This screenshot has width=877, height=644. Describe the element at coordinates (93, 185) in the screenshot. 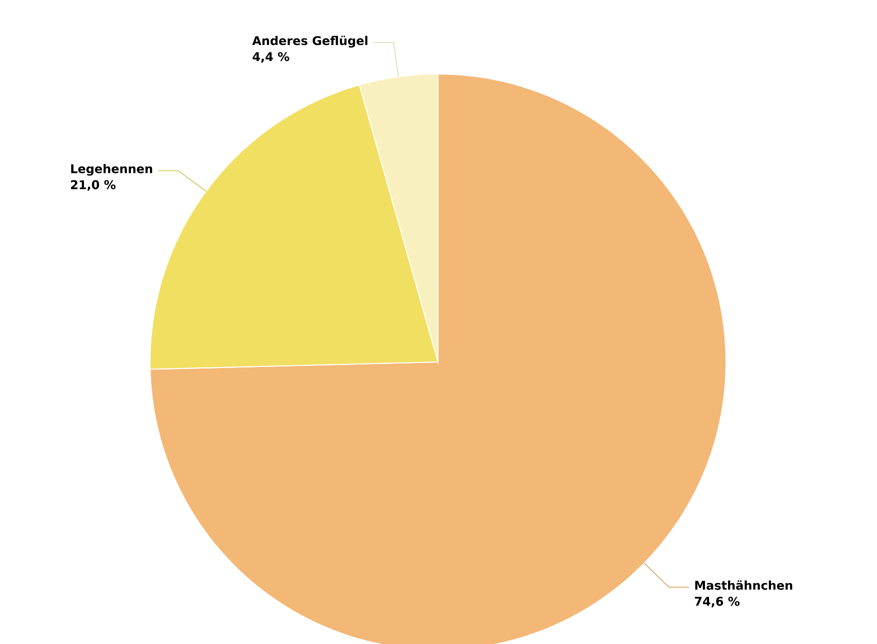

I see `data-label: 21,0 %` at that location.